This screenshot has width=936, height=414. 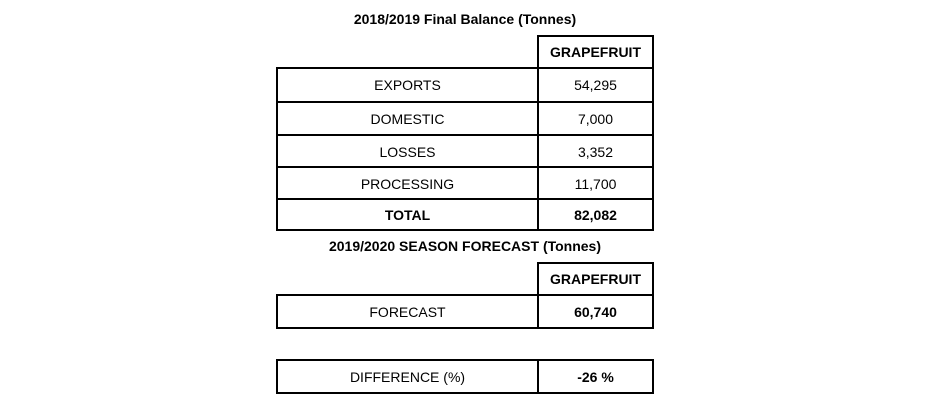 I want to click on balance-column-header: GRAPEFRUIT, so click(x=595, y=52).